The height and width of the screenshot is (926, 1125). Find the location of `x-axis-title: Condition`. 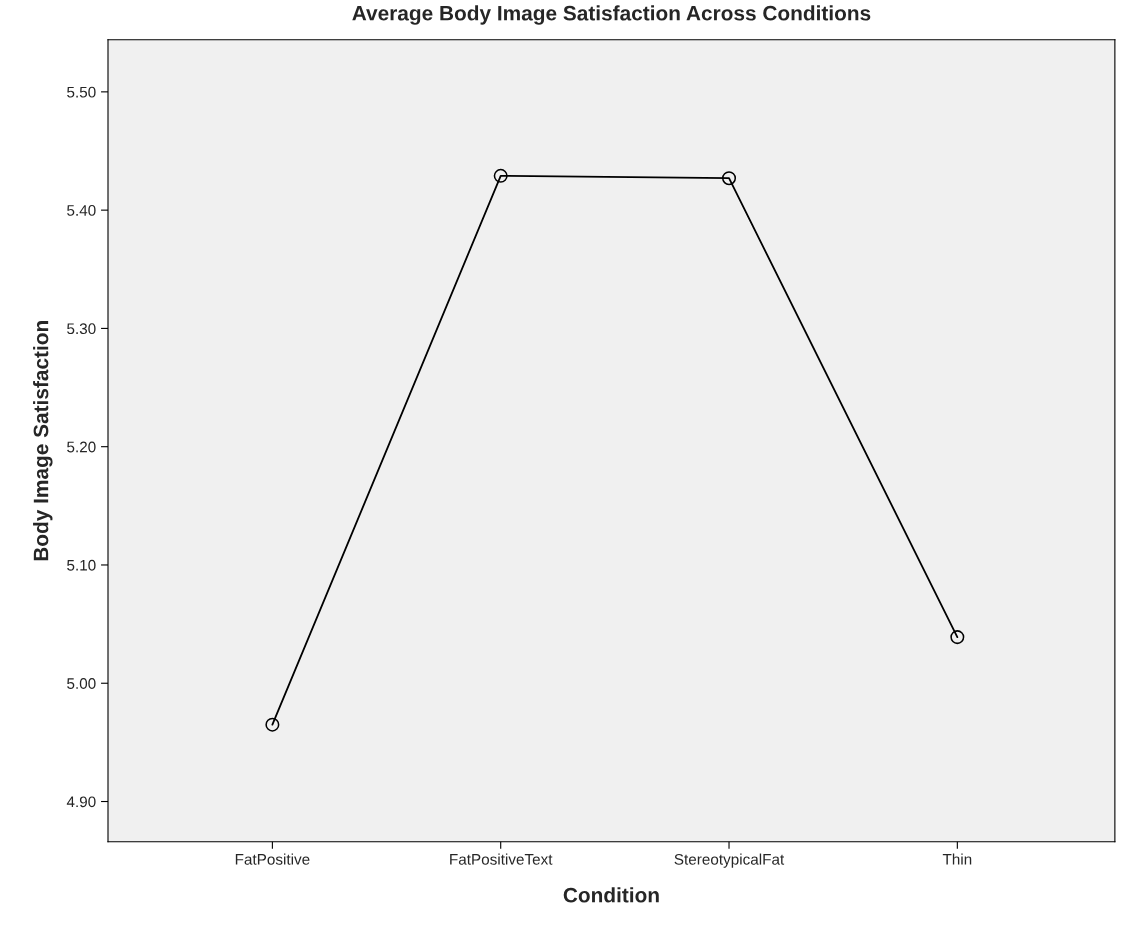

x-axis-title: Condition is located at coordinates (611, 895).